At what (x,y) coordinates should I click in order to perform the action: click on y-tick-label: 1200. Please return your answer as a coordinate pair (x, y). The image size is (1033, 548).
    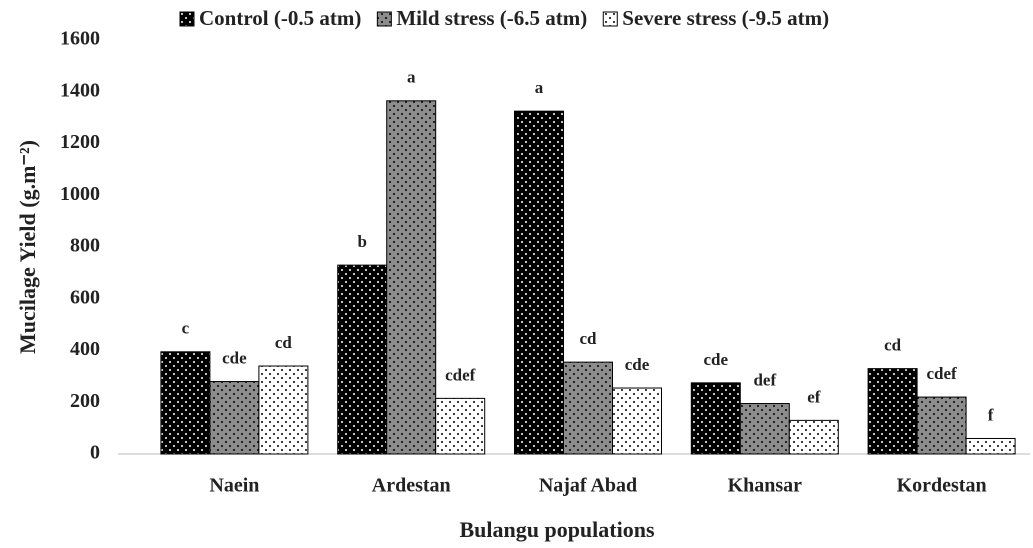
    Looking at the image, I should click on (80, 142).